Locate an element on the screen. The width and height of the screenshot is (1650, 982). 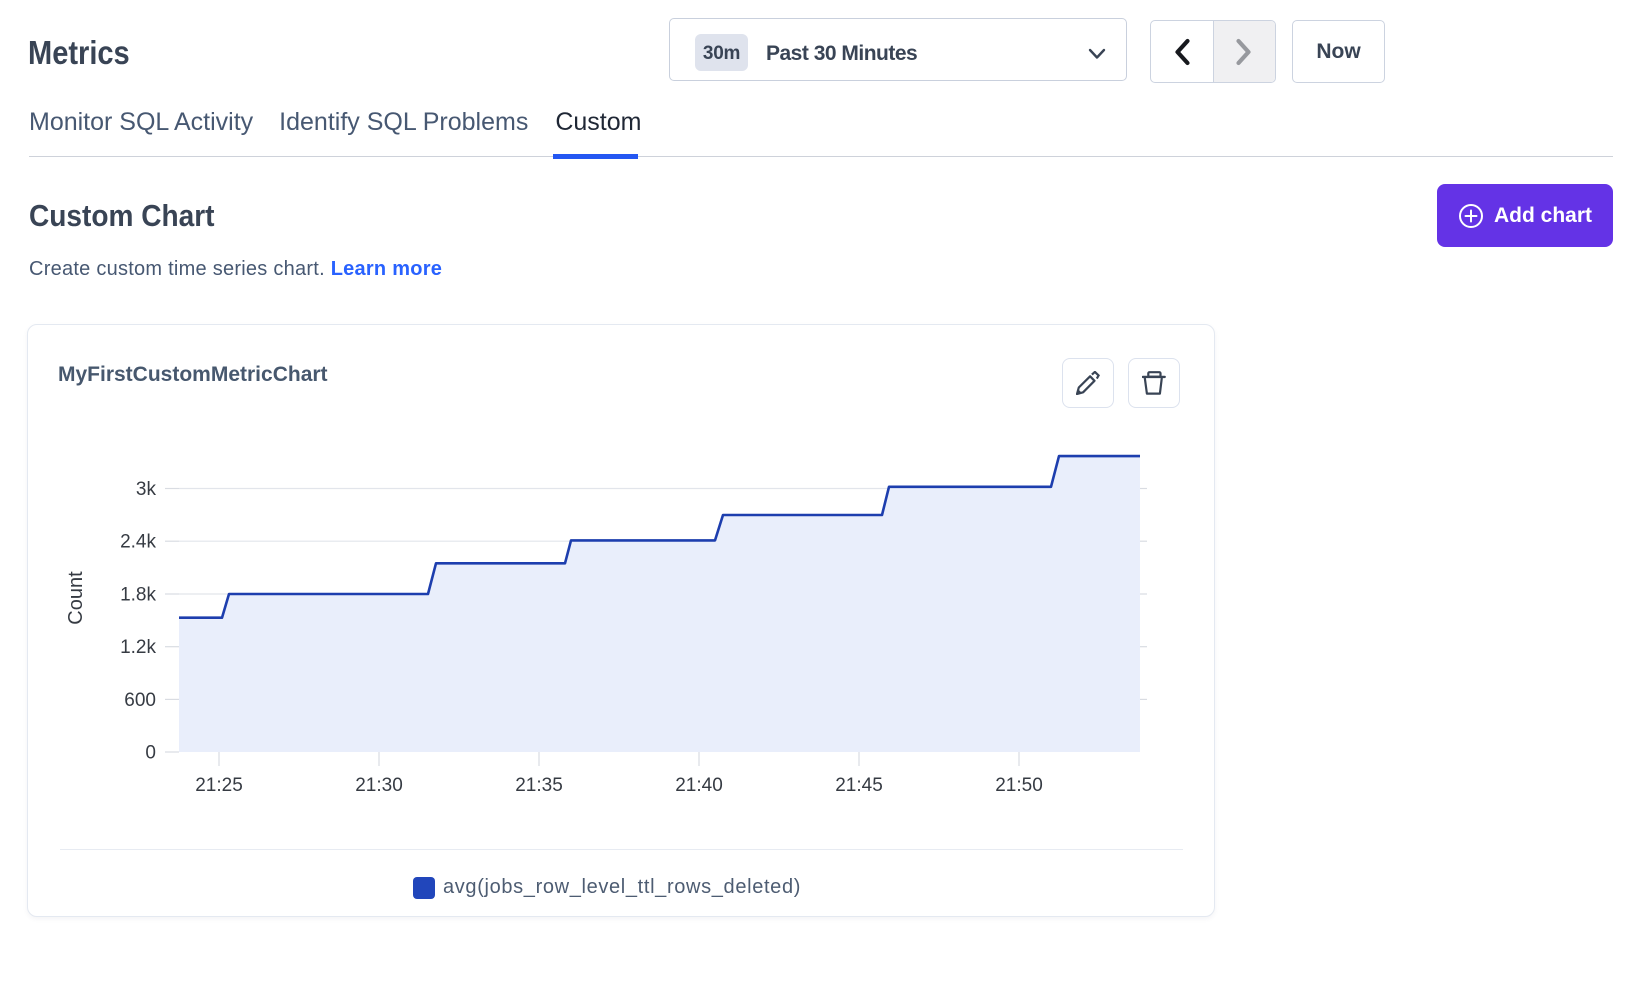
svg-text: 2.4k is located at coordinates (138, 542).